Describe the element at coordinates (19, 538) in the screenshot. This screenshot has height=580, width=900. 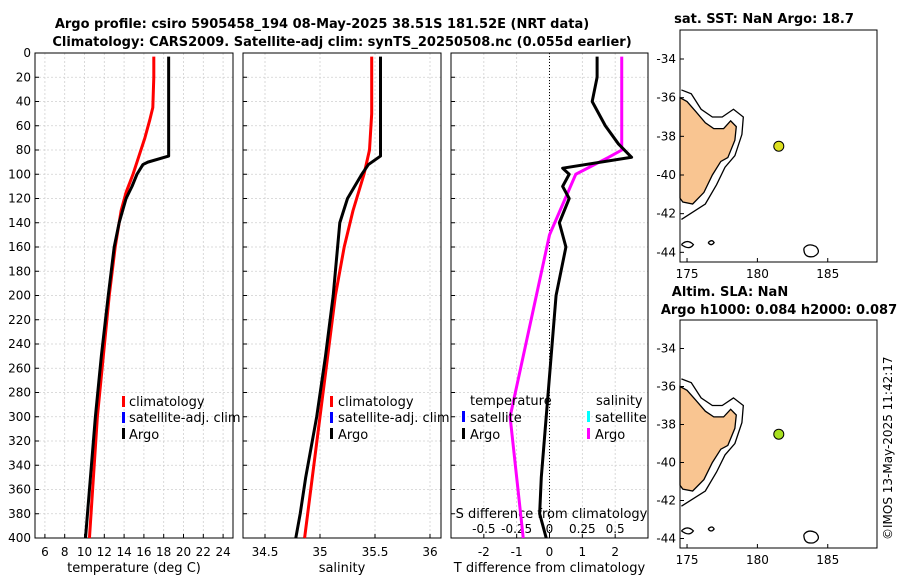
I see `y-tick-label: 400` at that location.